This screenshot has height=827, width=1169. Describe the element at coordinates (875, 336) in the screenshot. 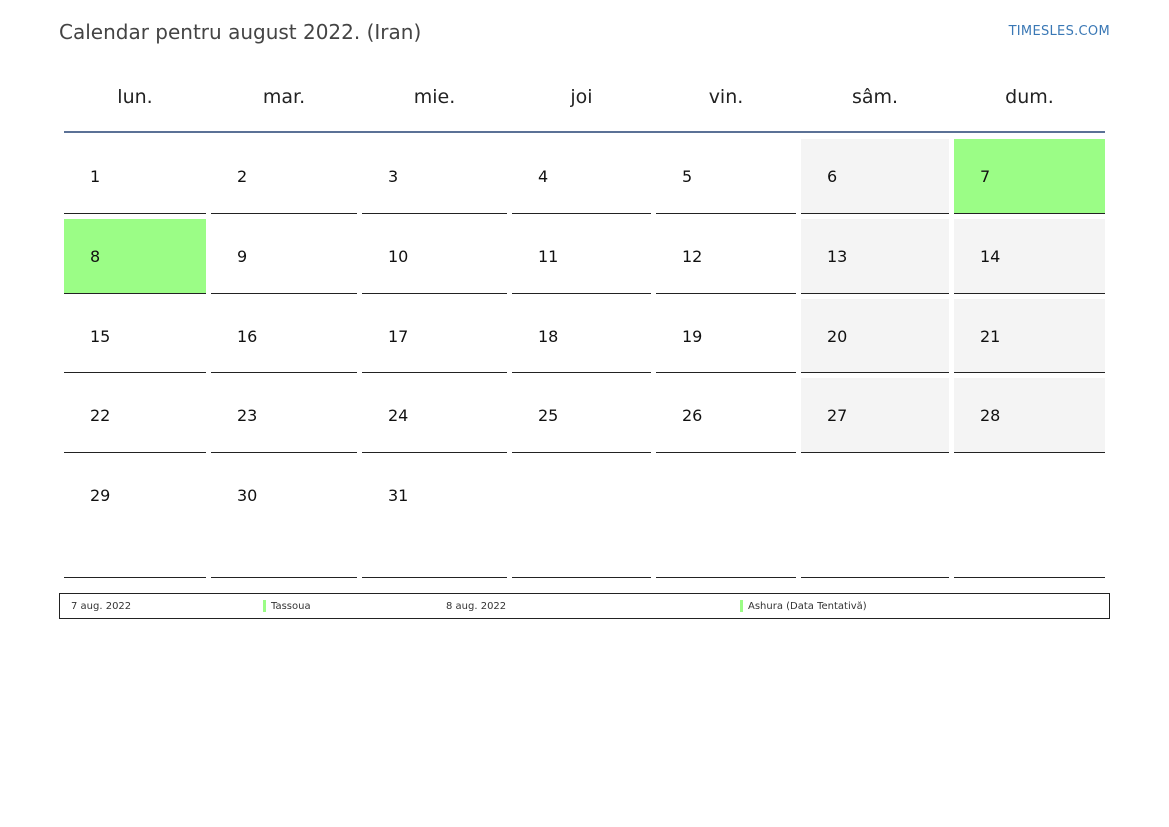

I see `day-cell: 20` at that location.